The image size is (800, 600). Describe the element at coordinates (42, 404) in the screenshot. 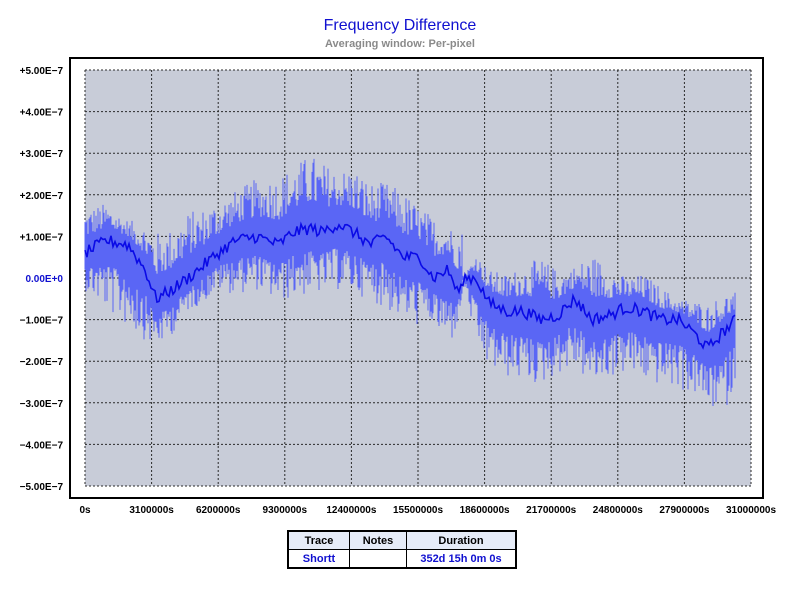

I see `y-tick-label: −3.00E−7` at that location.